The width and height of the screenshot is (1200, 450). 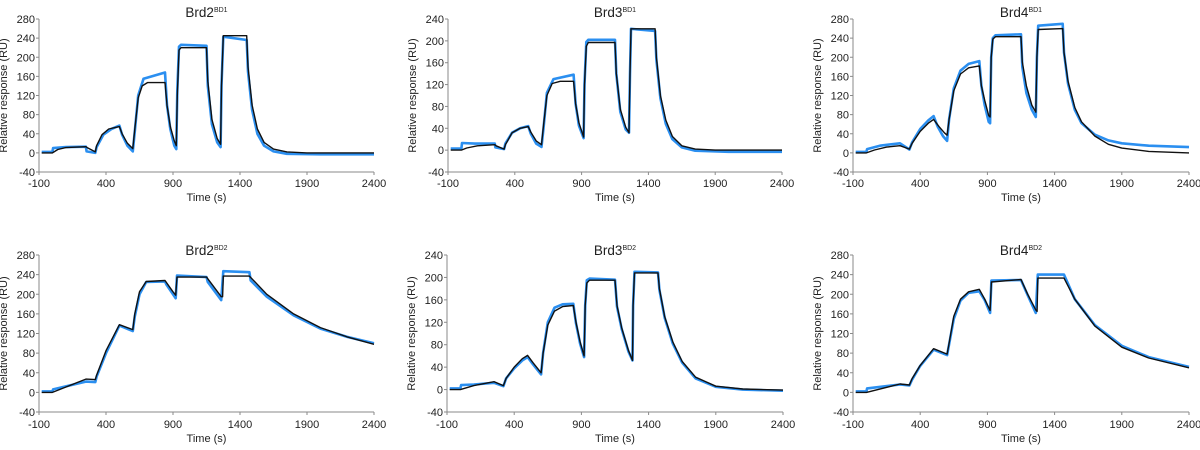 I want to click on chart-title: Brd4BD2, so click(x=1021, y=250).